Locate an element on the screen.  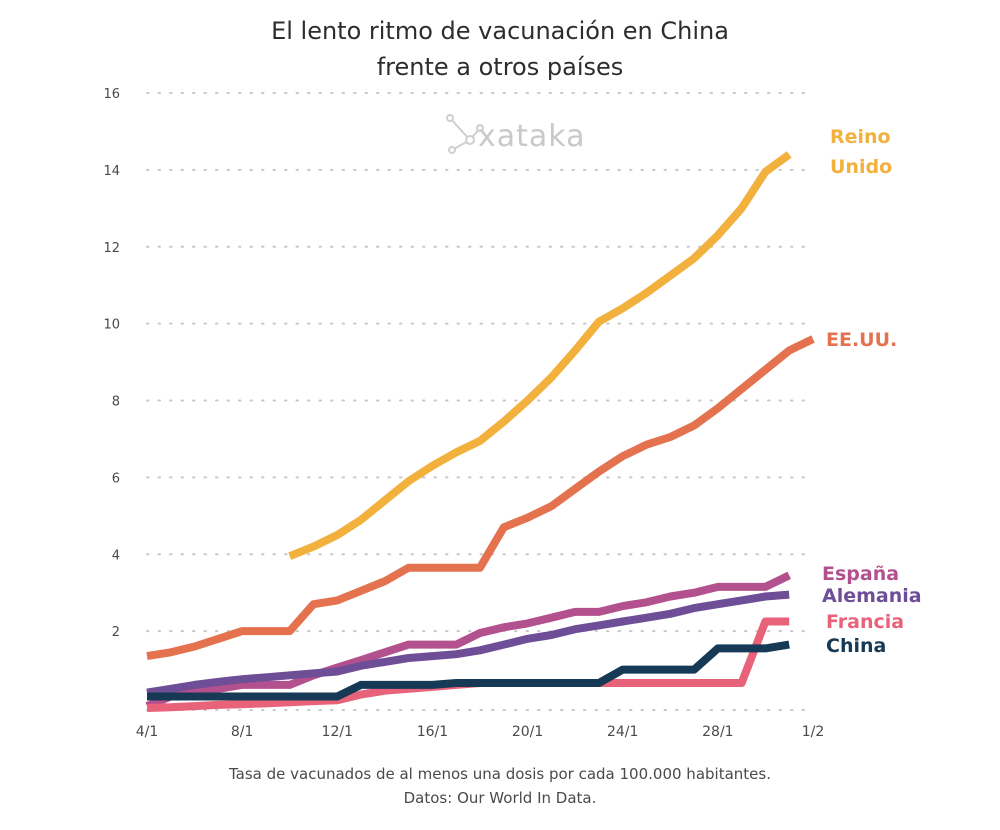
series-label-4: Francia is located at coordinates (865, 622).